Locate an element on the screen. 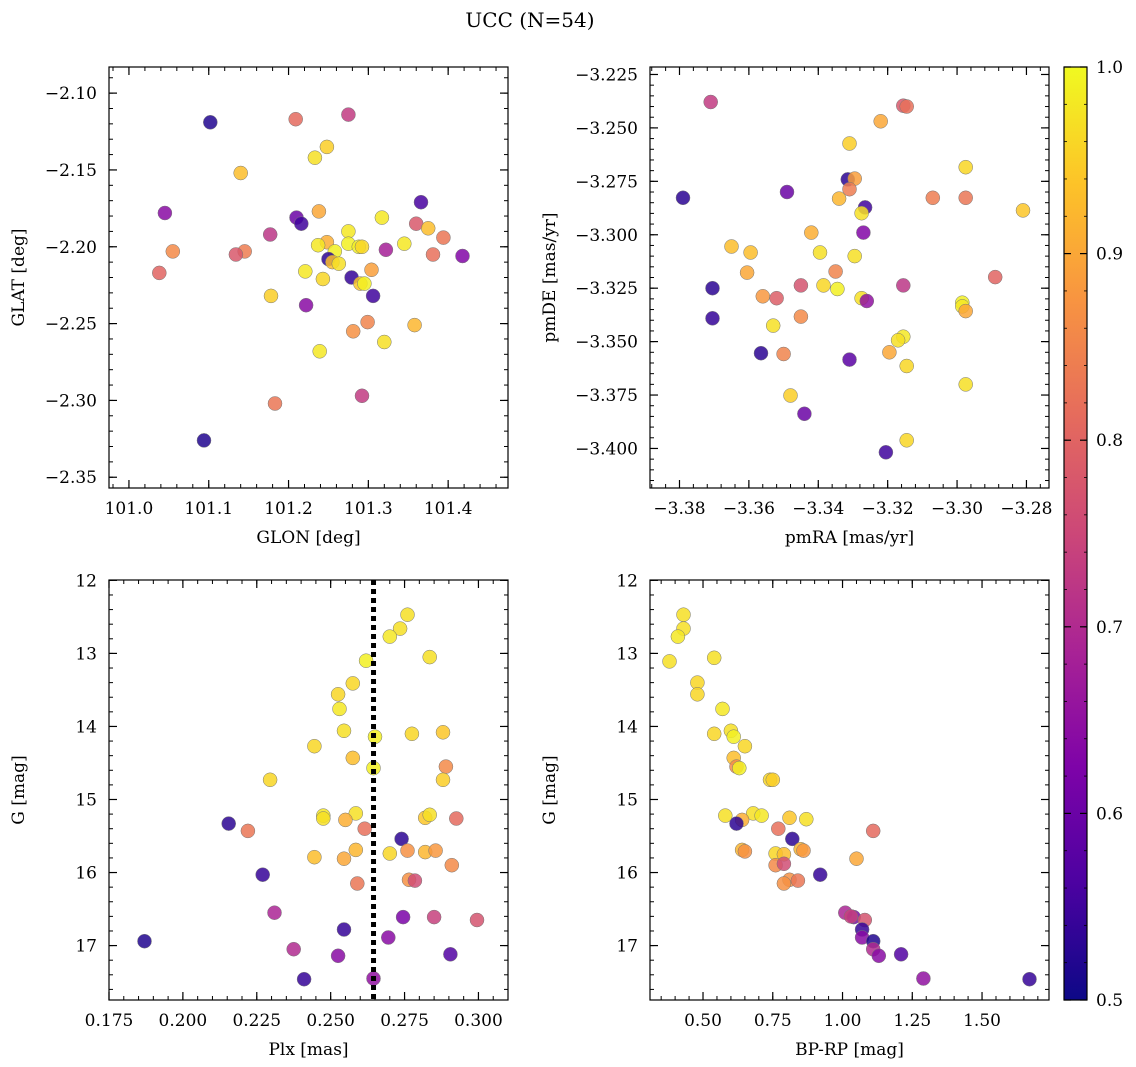 Image resolution: width=1136 pixels, height=1067 pixels. y-tick-label: 15 is located at coordinates (627, 800).